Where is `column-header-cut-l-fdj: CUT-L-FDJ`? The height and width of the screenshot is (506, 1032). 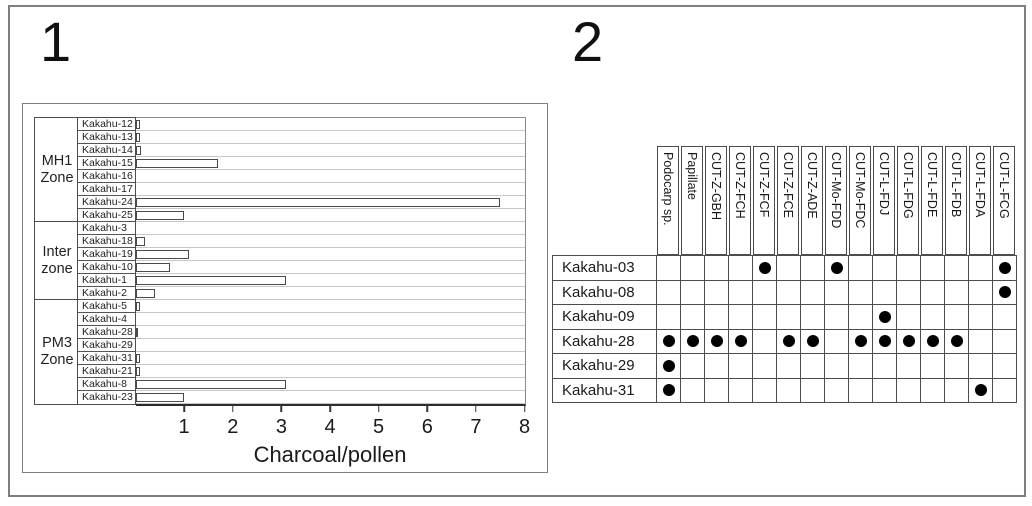
column-header-cut-l-fdj: CUT-L-FDJ is located at coordinates (884, 200).